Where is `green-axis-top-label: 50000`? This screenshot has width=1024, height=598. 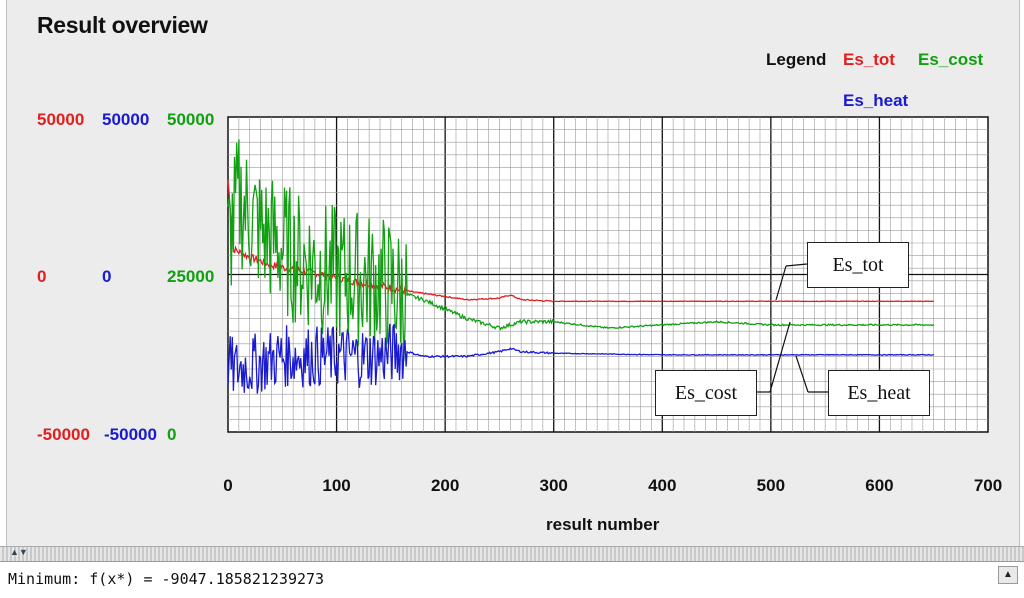 green-axis-top-label: 50000 is located at coordinates (191, 119).